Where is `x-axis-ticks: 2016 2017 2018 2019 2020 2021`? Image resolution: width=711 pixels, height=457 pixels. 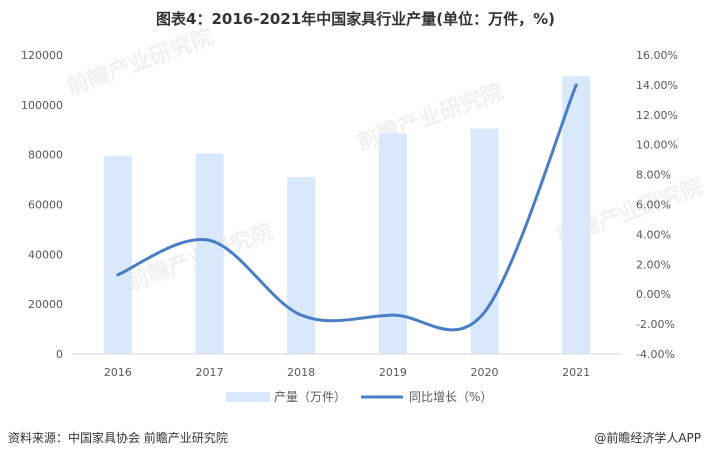
x-axis-ticks: 2016 2017 2018 2019 2020 2021 is located at coordinates (347, 372).